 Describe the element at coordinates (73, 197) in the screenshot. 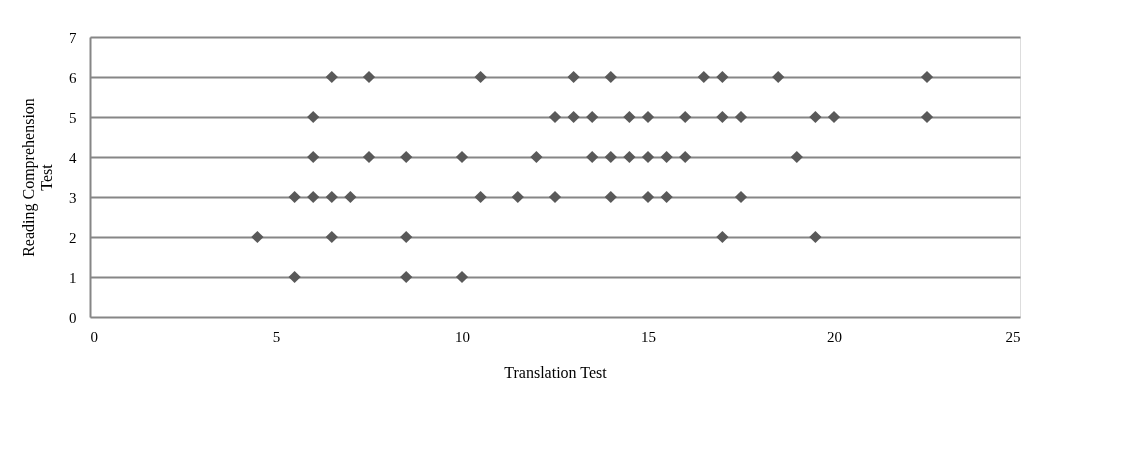

I see `y-tick-label: 3` at that location.